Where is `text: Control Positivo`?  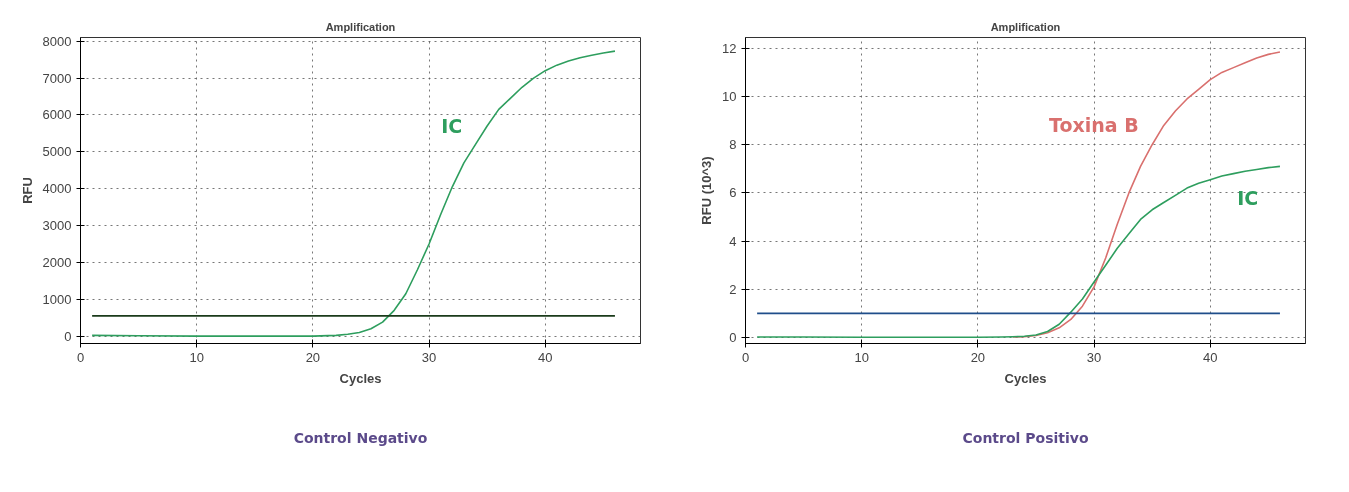
text: Control Positivo is located at coordinates (1025, 437).